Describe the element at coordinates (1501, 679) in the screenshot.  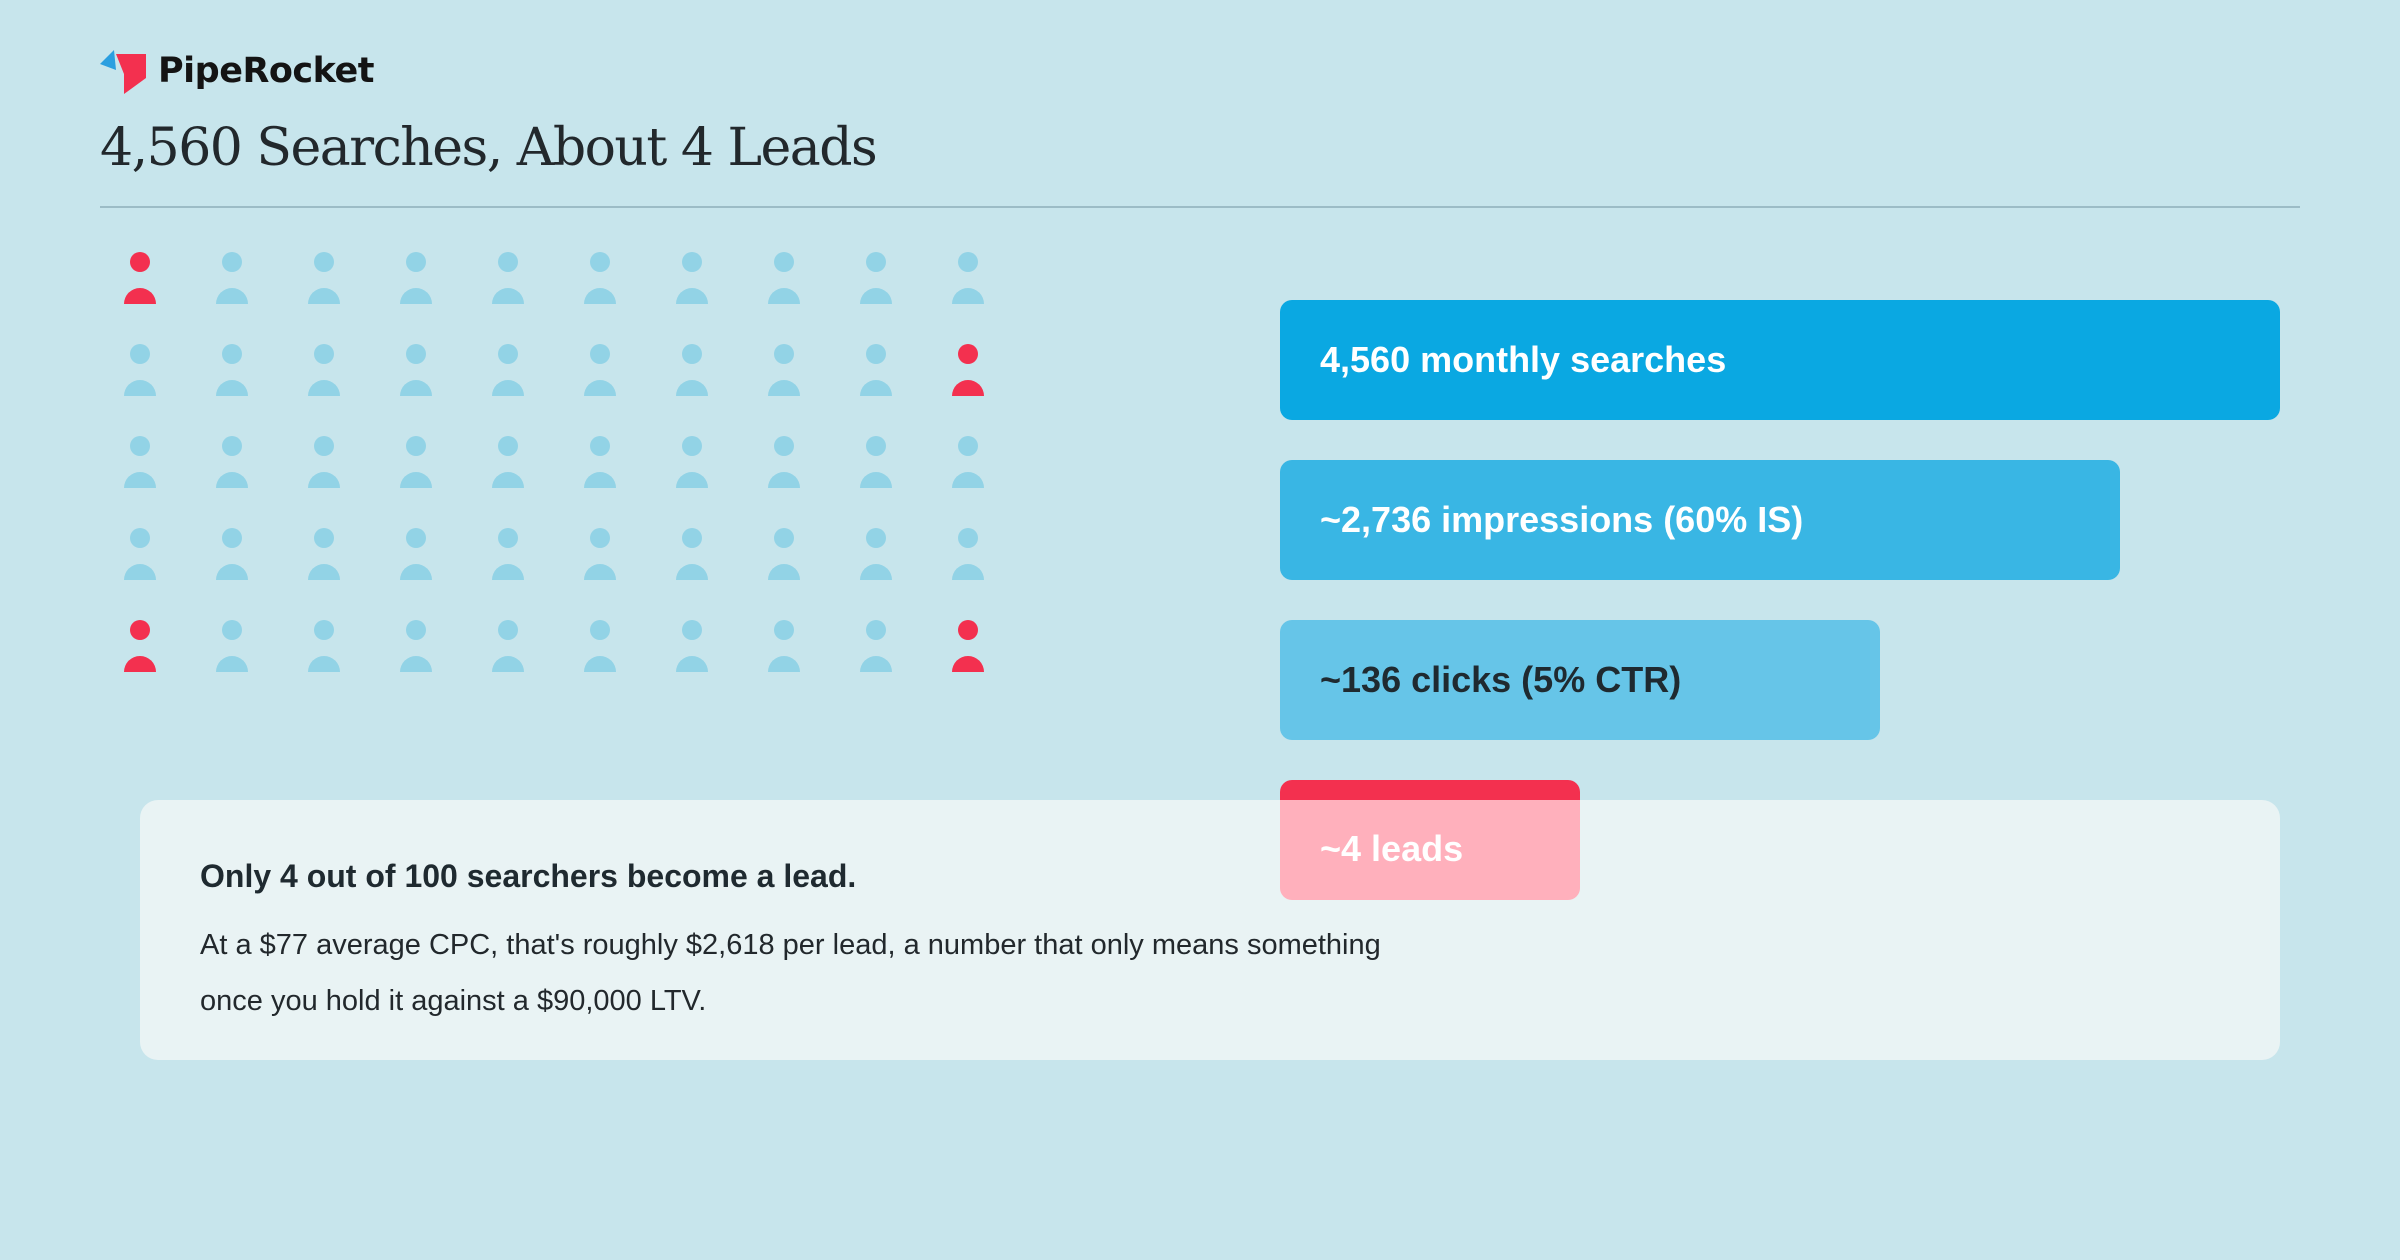
I see `funnel-bar-clicks-label: ~136 clicks (5% CTR)` at that location.